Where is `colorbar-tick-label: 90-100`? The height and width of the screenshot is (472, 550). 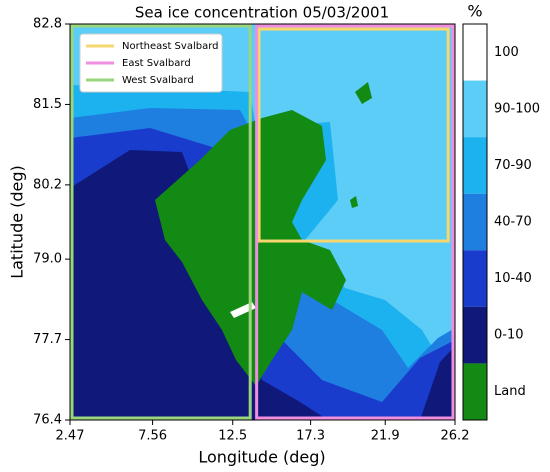 colorbar-tick-label: 90-100 is located at coordinates (517, 108).